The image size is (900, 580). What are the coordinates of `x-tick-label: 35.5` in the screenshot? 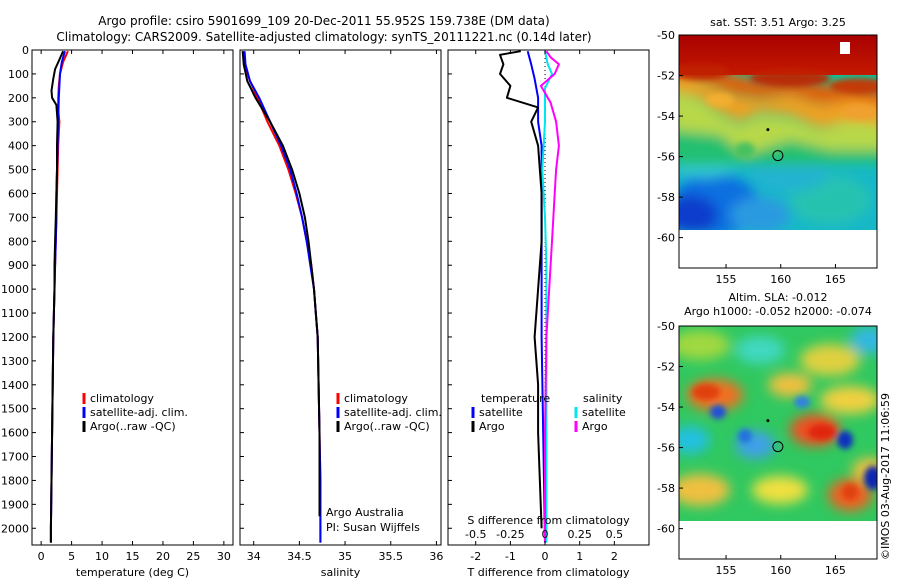 It's located at (391, 556).